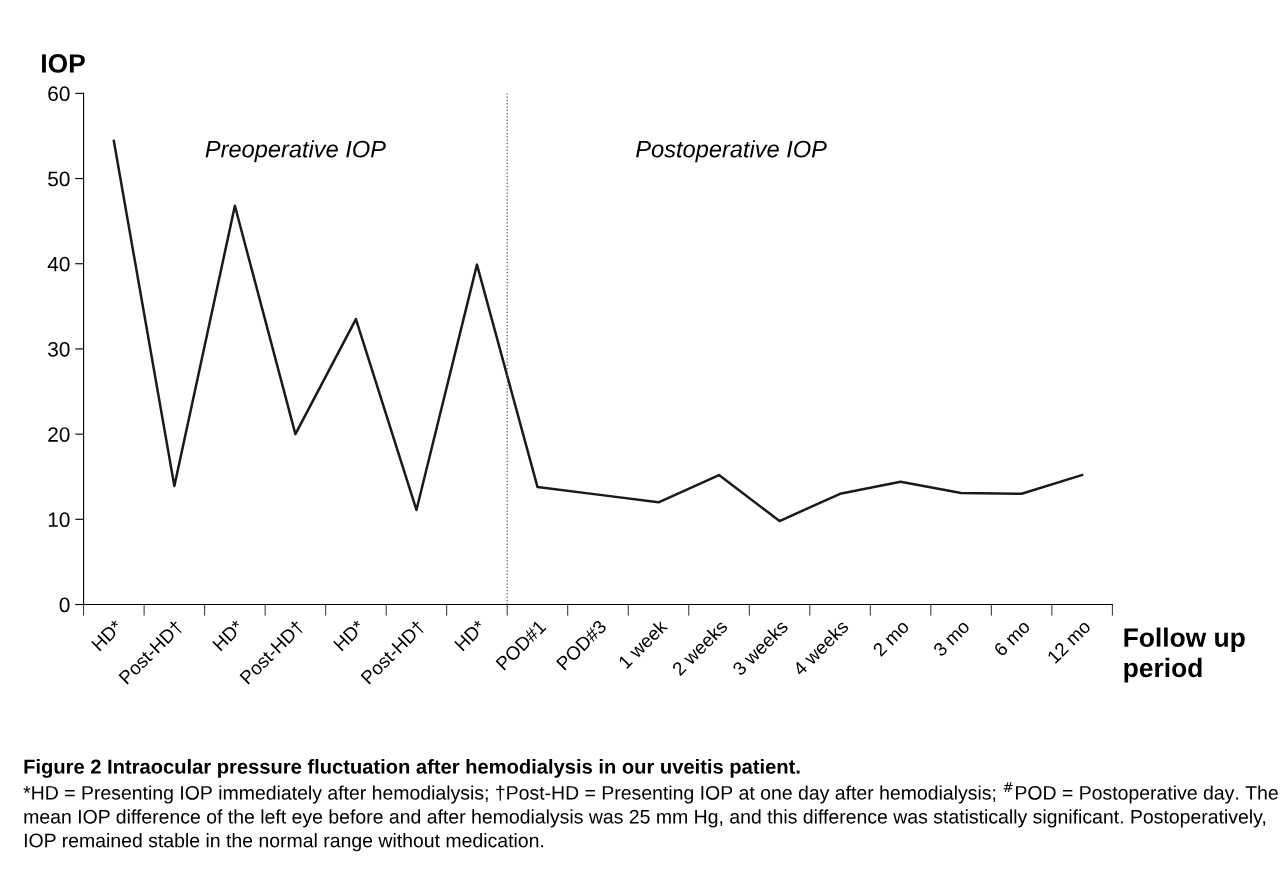 The height and width of the screenshot is (889, 1286). I want to click on annotation: Preoperative IOP, so click(295, 151).